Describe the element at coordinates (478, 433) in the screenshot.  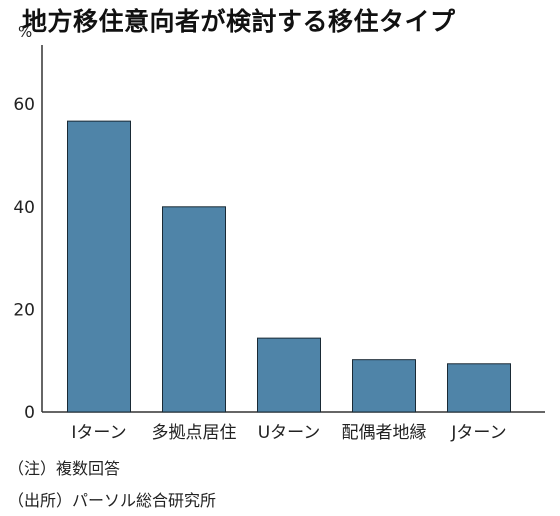
I see `x-category-label: Jターン` at that location.